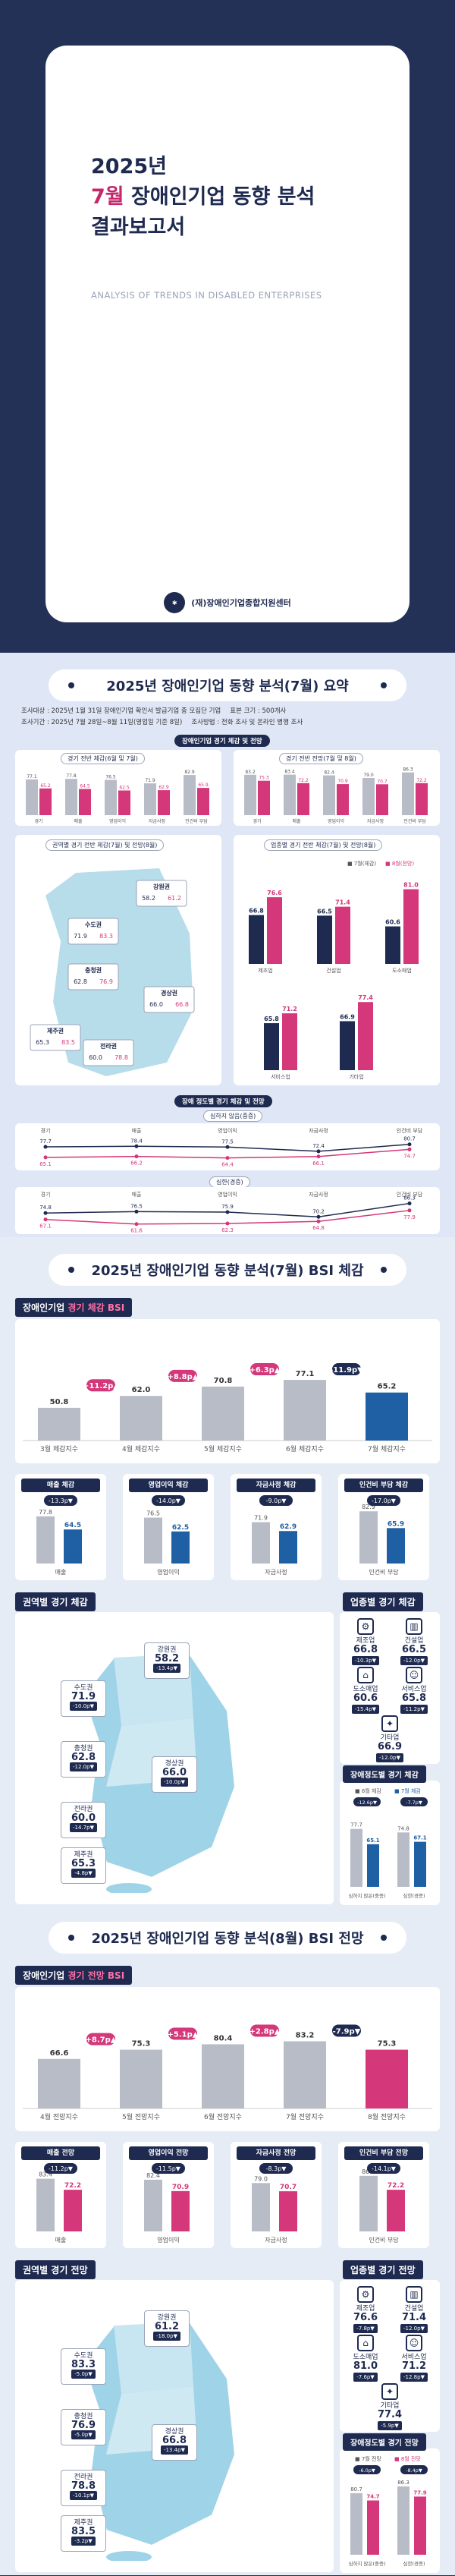 The image size is (455, 2576). I want to click on summary-xlabel: 자금사정, so click(375, 821).